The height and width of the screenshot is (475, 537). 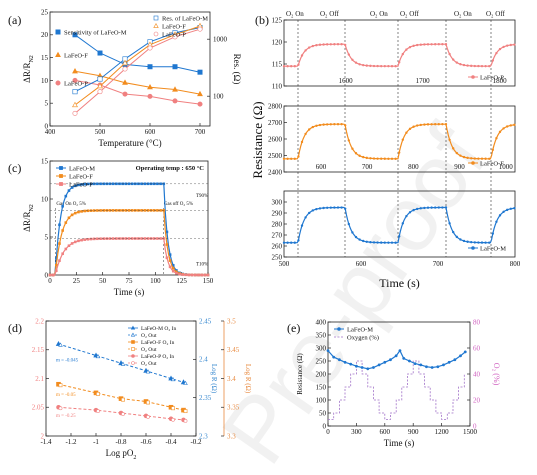 I want to click on response-line-LaFeO-P, so click(x=129, y=256).